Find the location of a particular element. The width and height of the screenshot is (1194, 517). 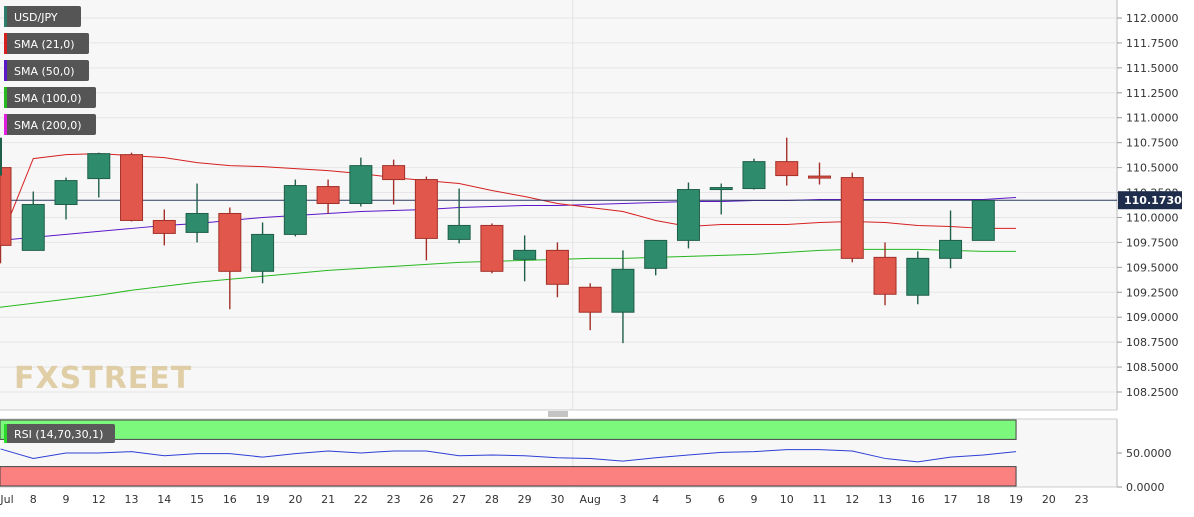

rsi-oversold-zone is located at coordinates (508, 476).